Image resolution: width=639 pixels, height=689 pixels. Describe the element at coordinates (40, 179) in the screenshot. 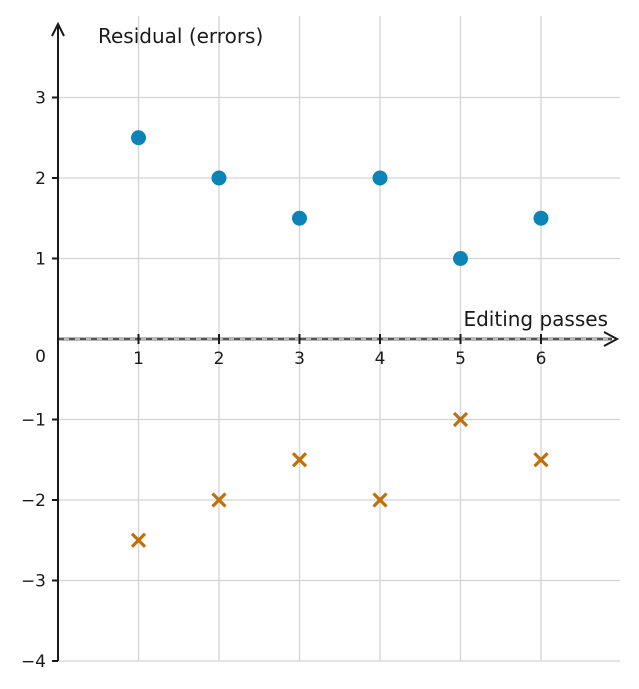

I see `y-tick-label: 2` at that location.